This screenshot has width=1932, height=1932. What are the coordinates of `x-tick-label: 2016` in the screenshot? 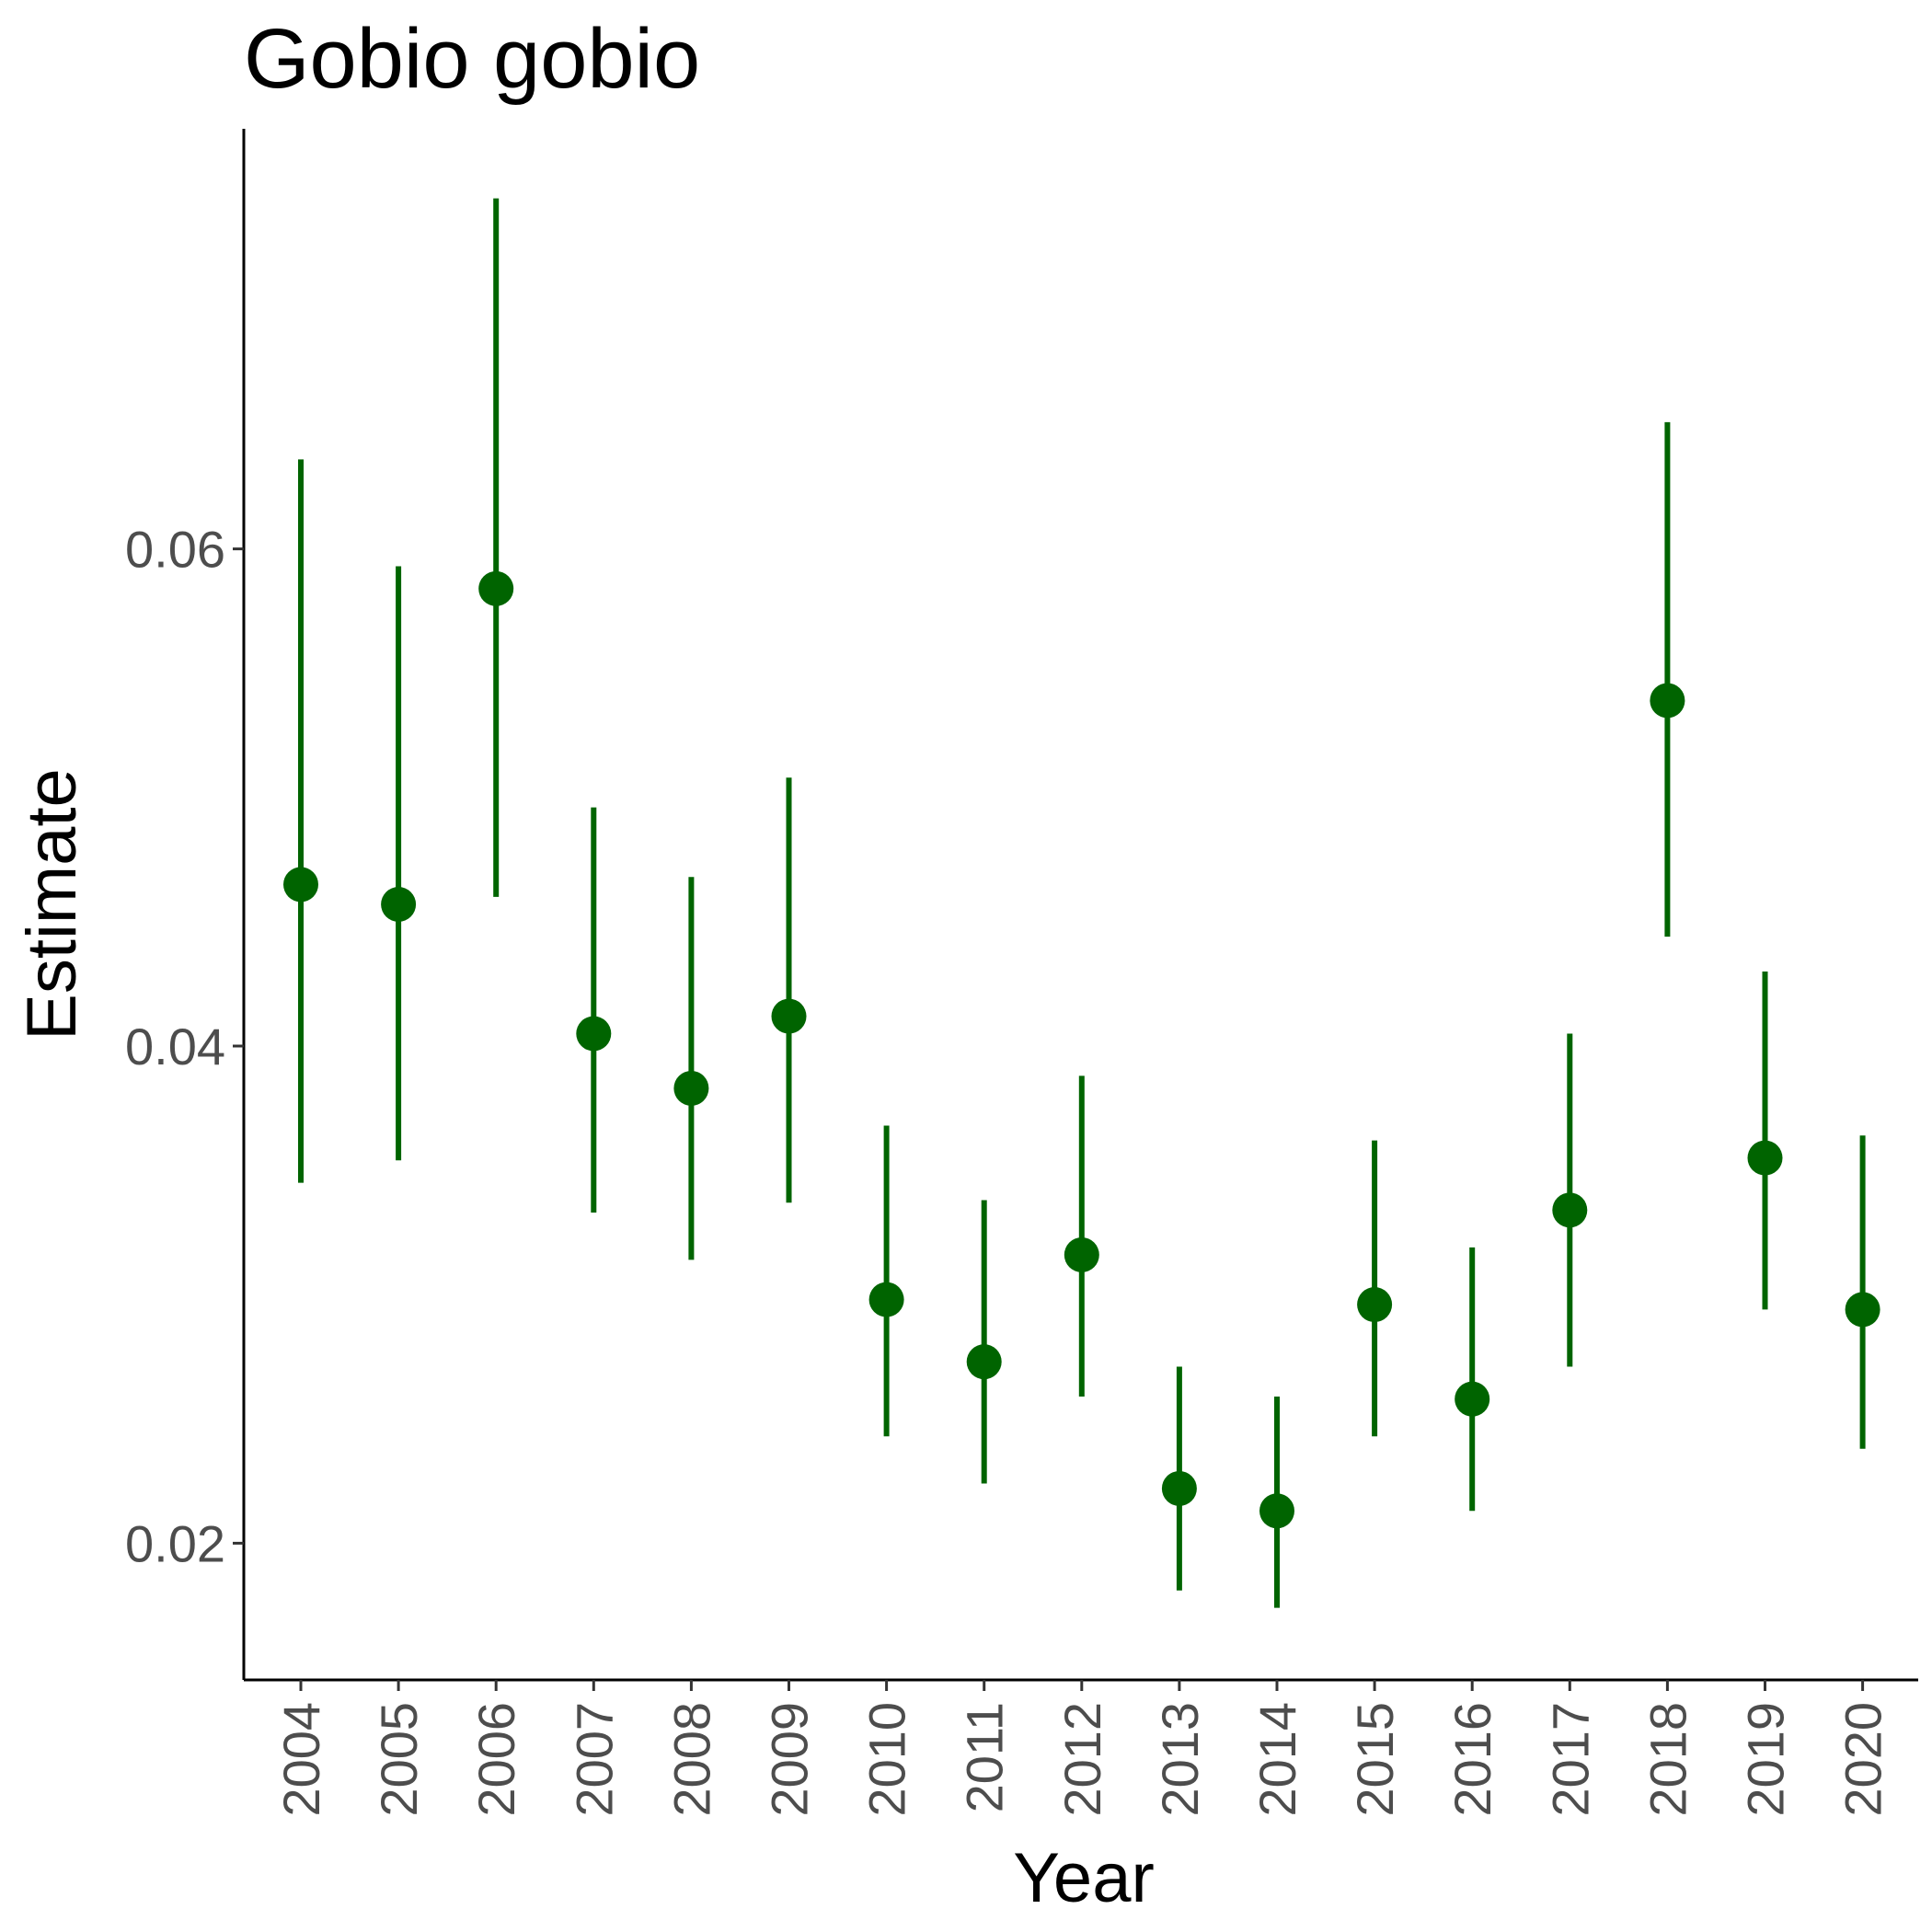 It's located at (1472, 1759).